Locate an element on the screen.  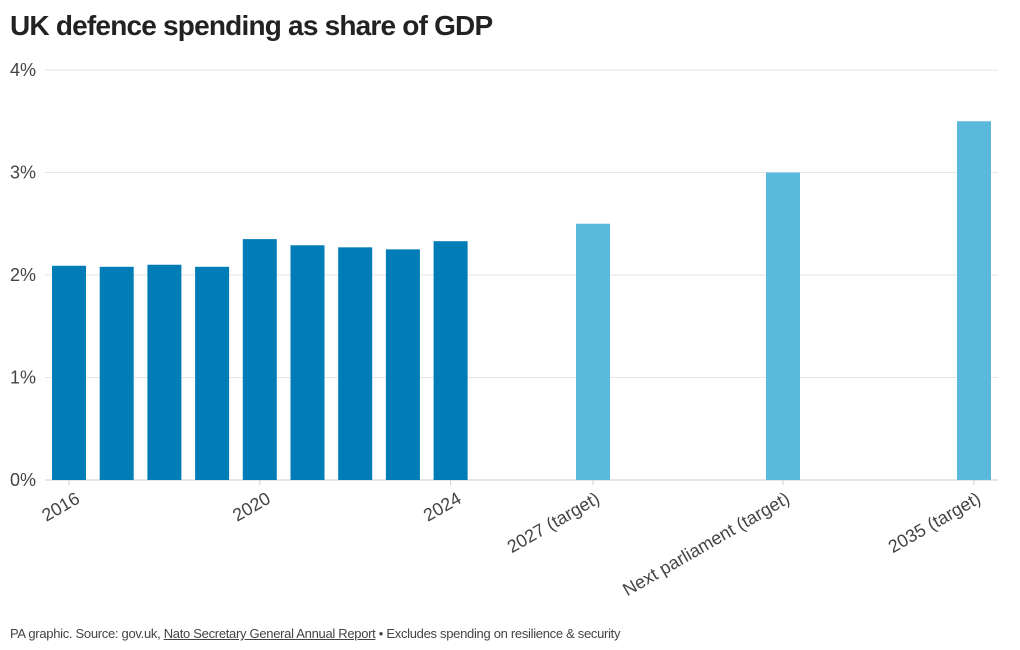
bar-2016 is located at coordinates (69, 372).